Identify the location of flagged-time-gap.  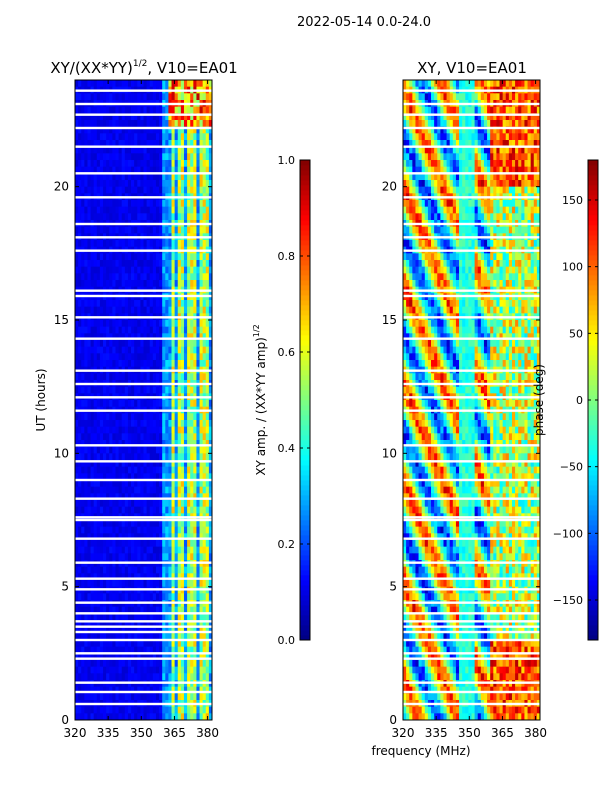
(143, 682).